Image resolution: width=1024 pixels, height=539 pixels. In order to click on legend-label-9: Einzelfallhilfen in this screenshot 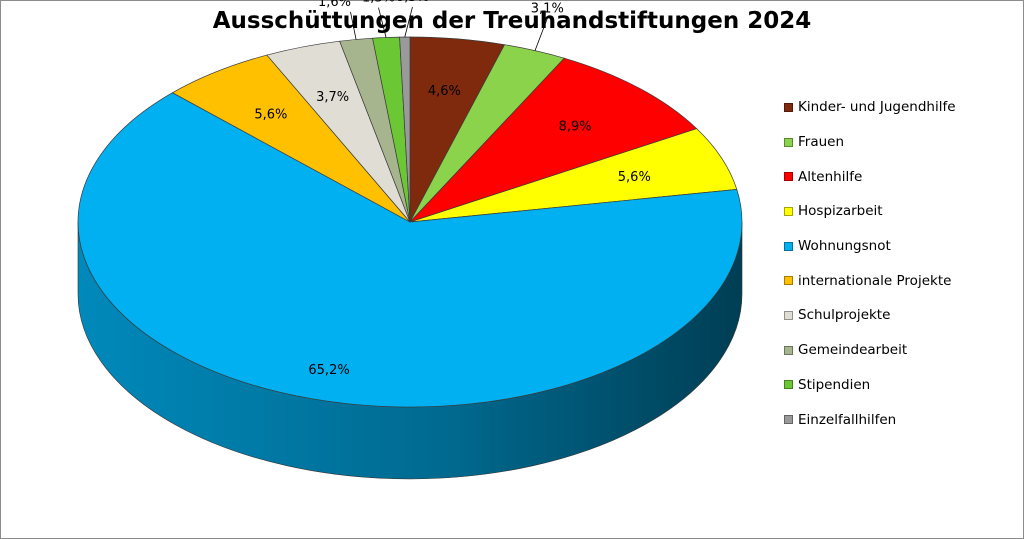, I will do `click(847, 419)`.